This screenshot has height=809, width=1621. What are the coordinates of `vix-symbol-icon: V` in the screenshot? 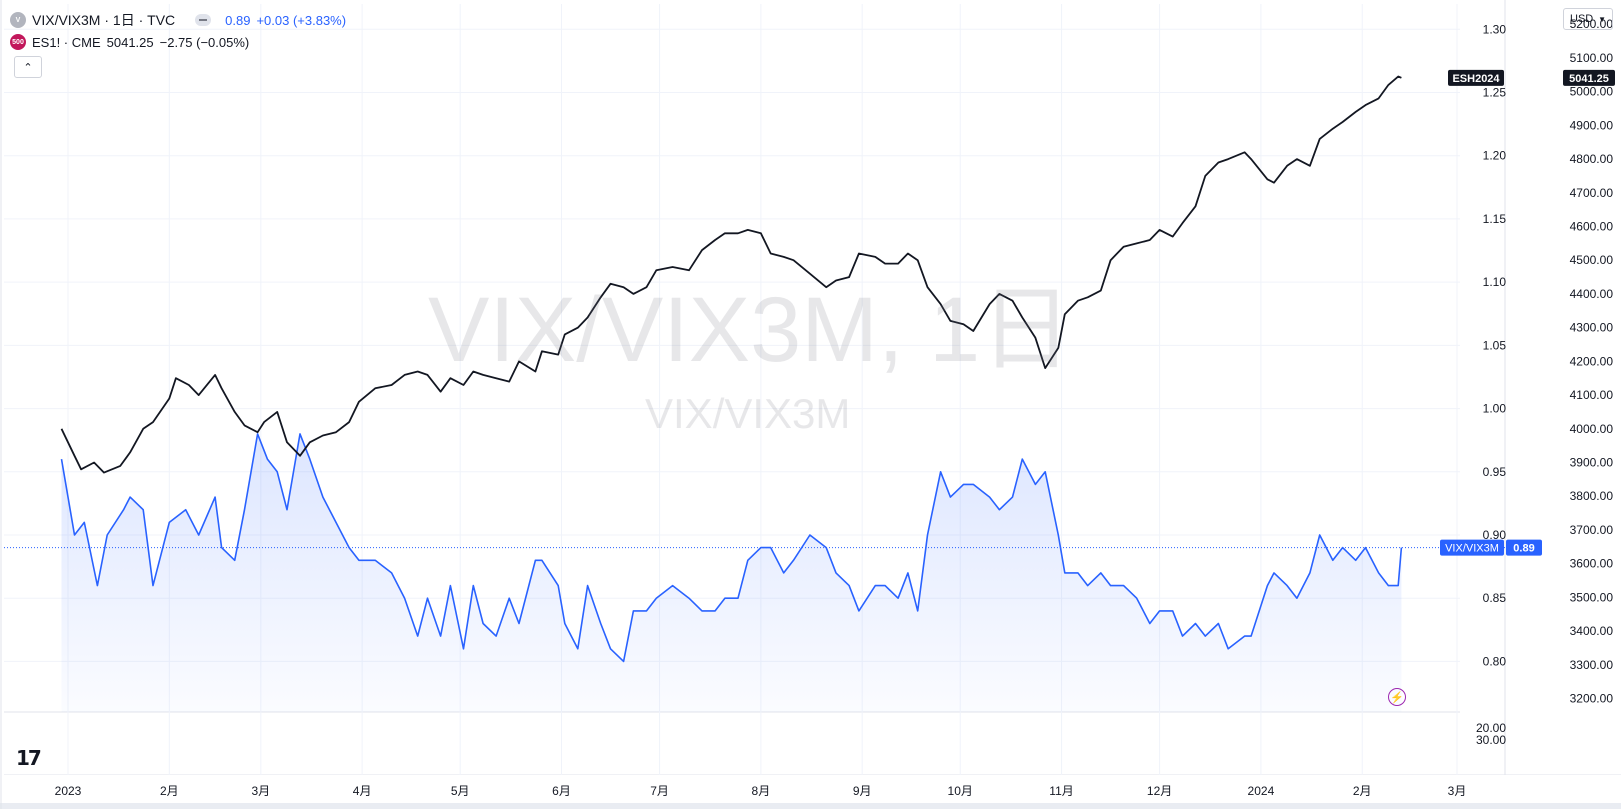 It's located at (18, 20).